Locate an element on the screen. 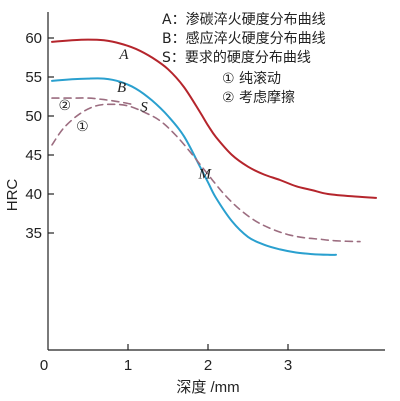  y-ticks: 35 40 45 50 55 60 is located at coordinates (39, 136).